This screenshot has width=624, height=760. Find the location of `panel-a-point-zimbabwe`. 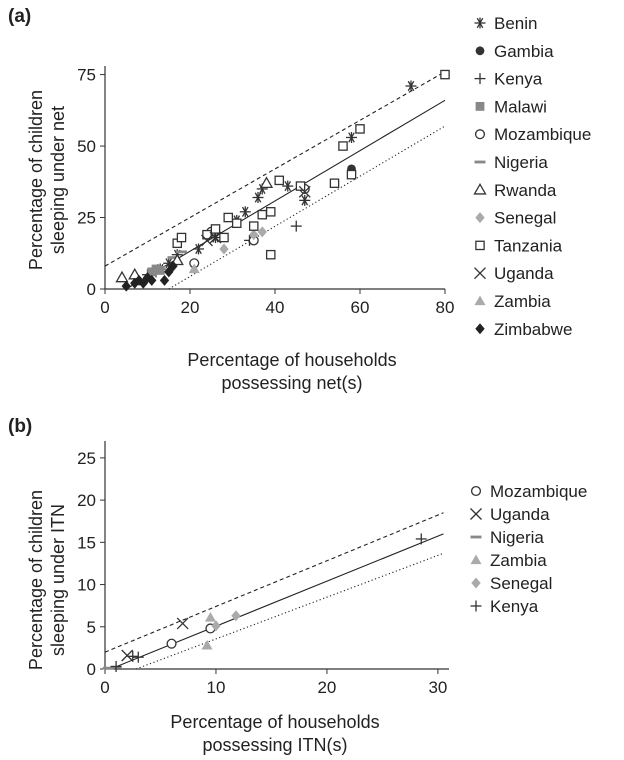

panel-a-point-zimbabwe is located at coordinates (152, 280).